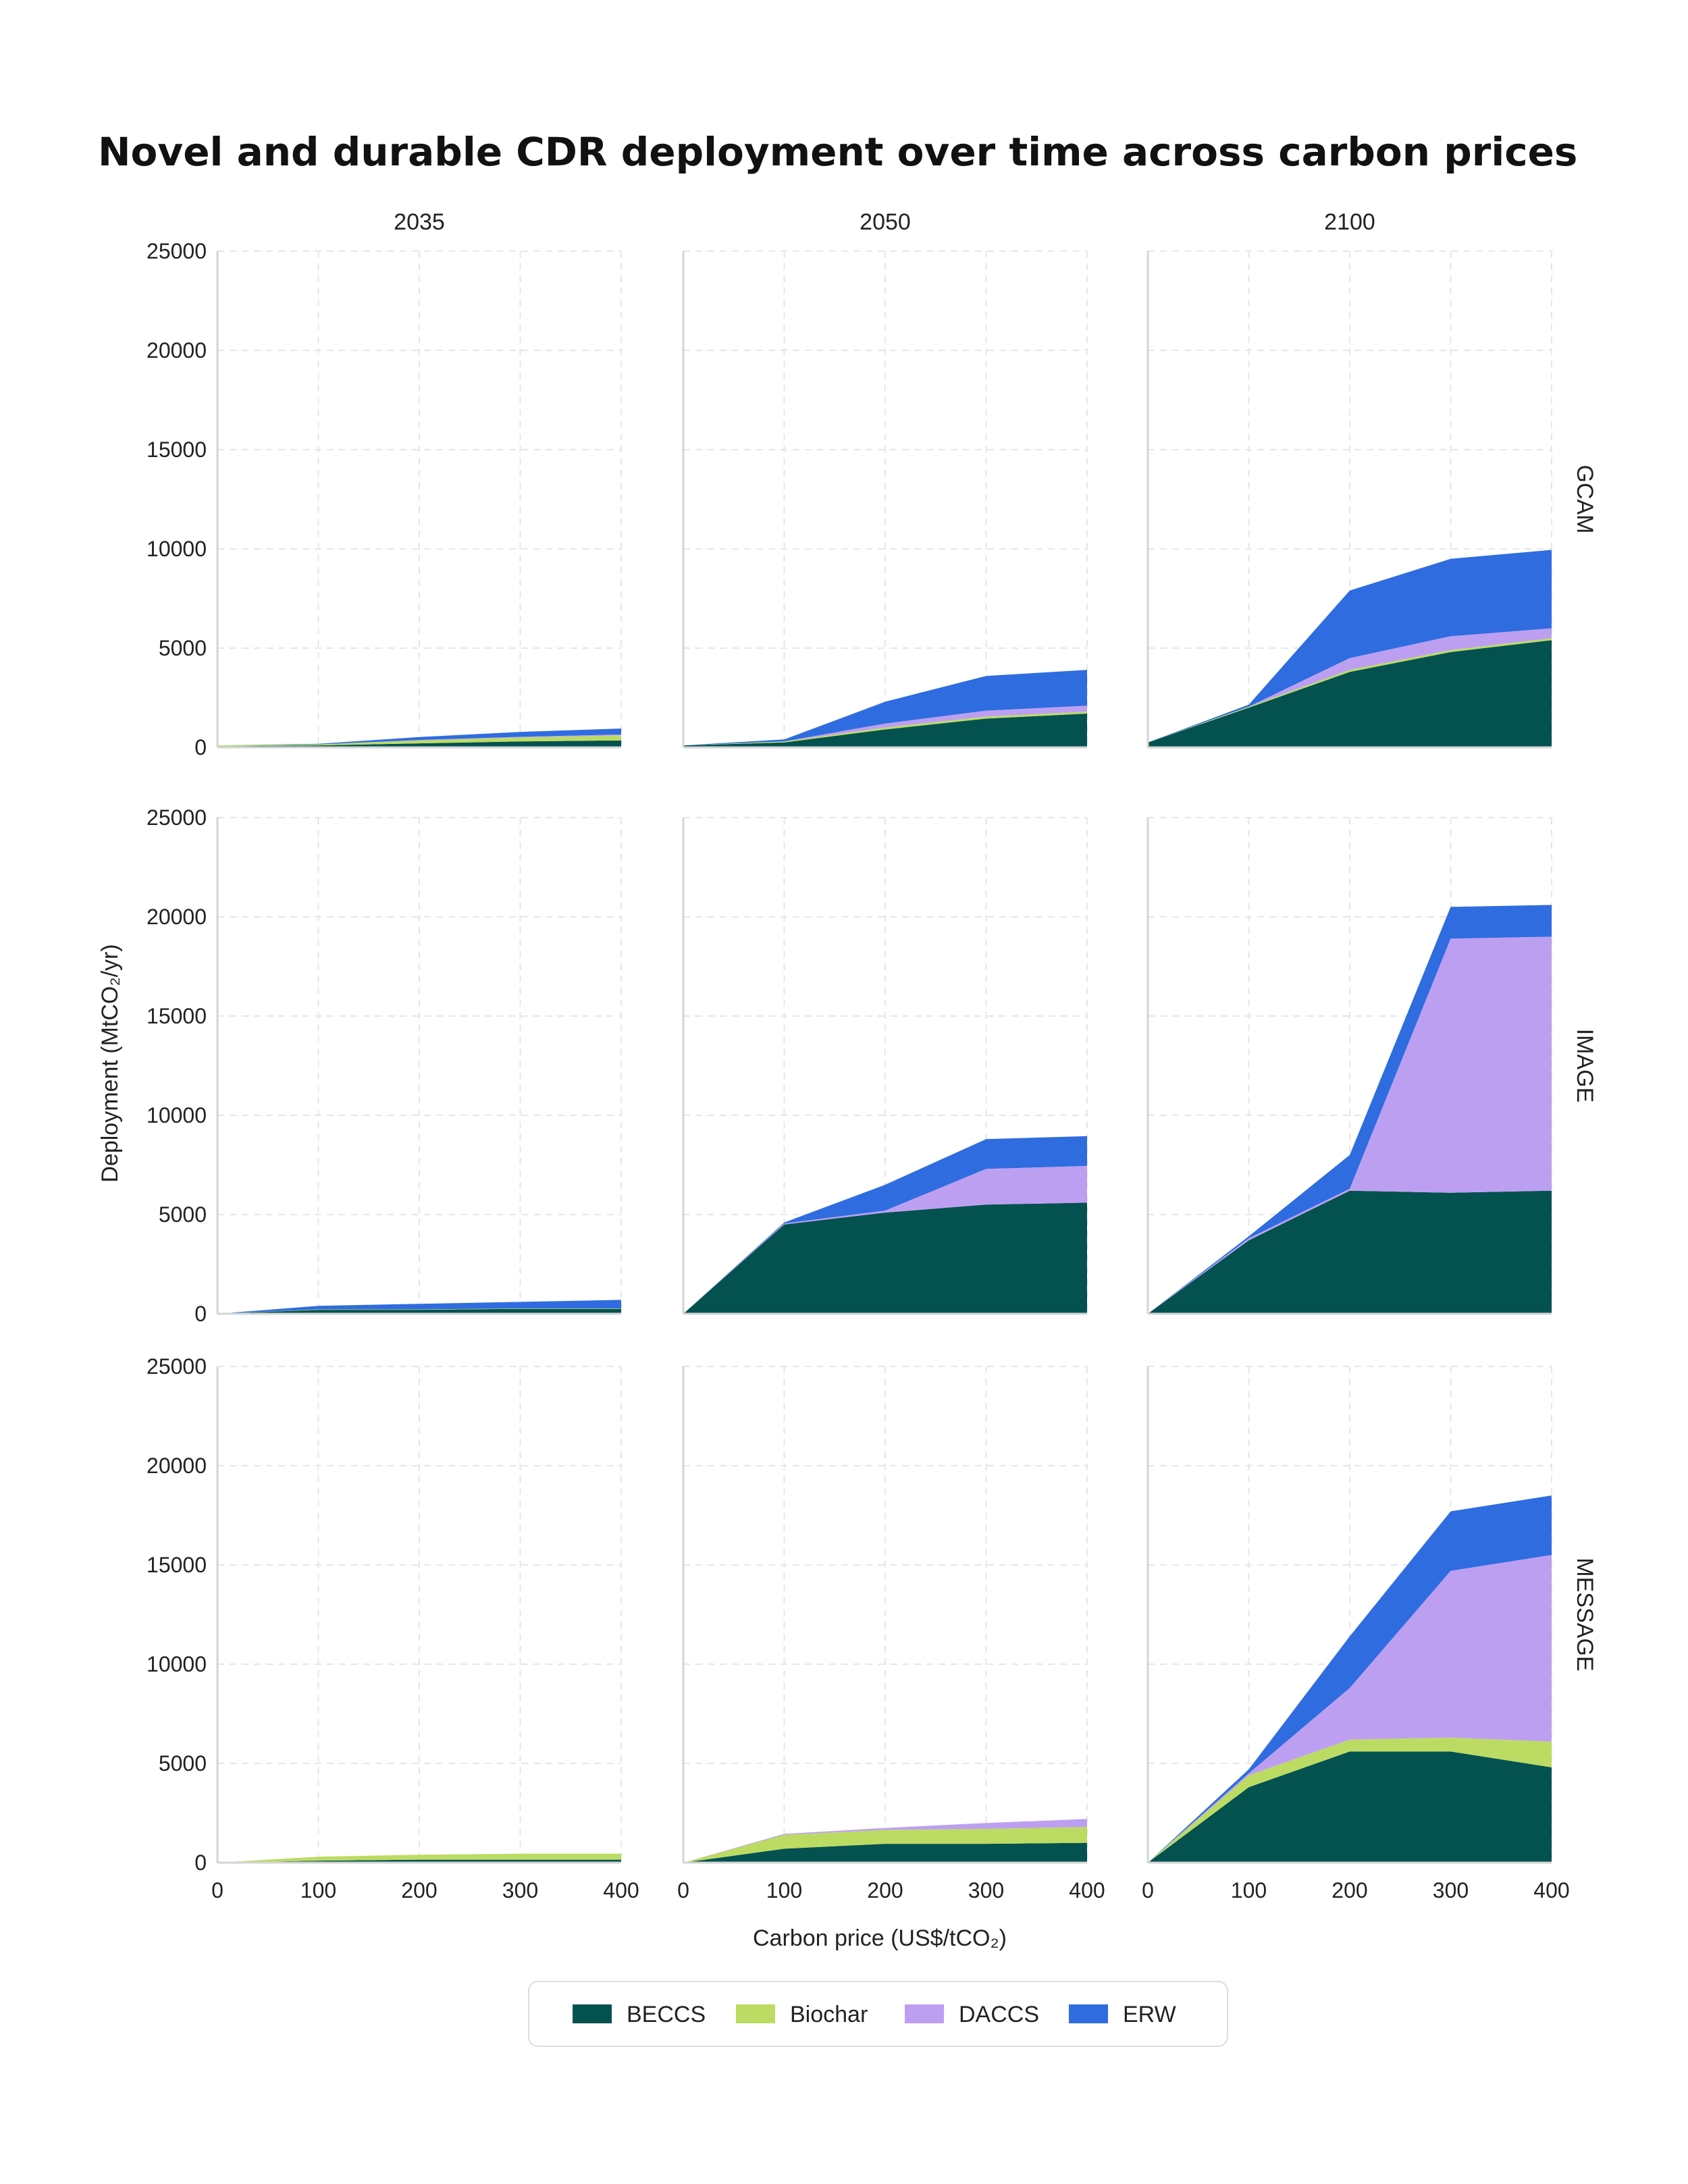  What do you see at coordinates (1585, 1614) in the screenshot?
I see `row-label-MESSAGE: MESSAGE` at bounding box center [1585, 1614].